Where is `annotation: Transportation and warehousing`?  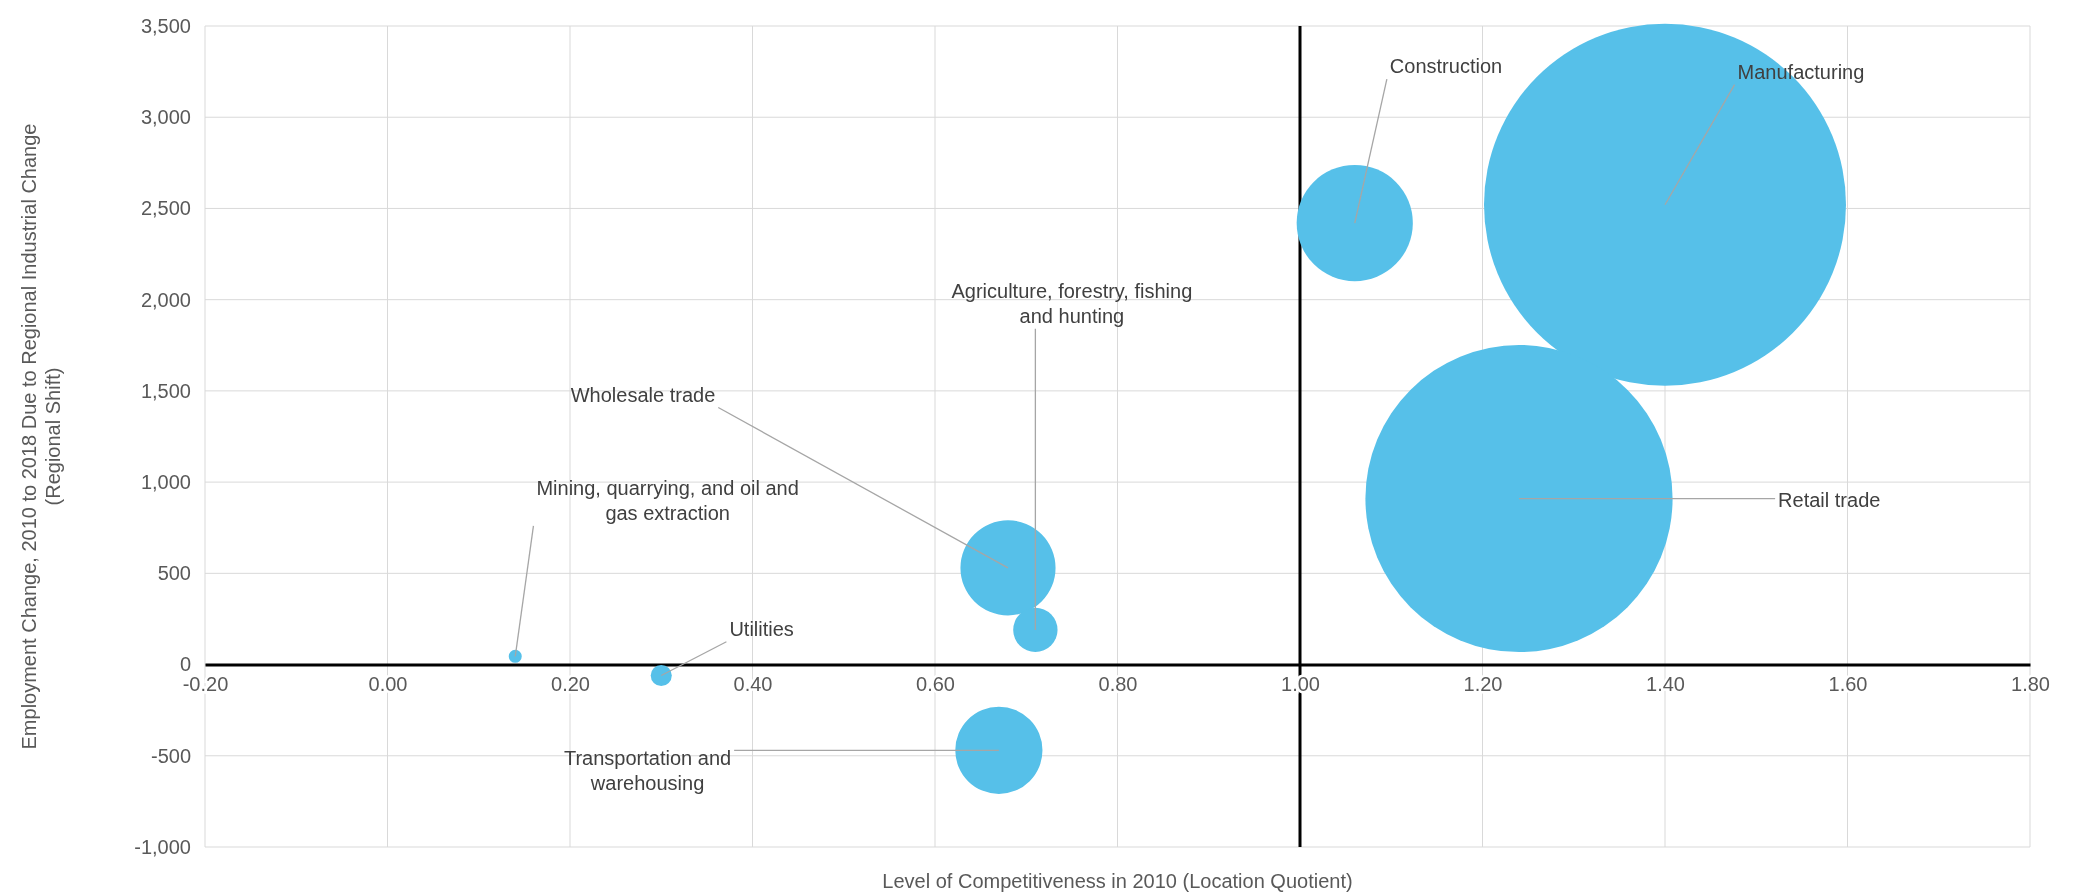
annotation: Transportation and warehousing is located at coordinates (647, 770).